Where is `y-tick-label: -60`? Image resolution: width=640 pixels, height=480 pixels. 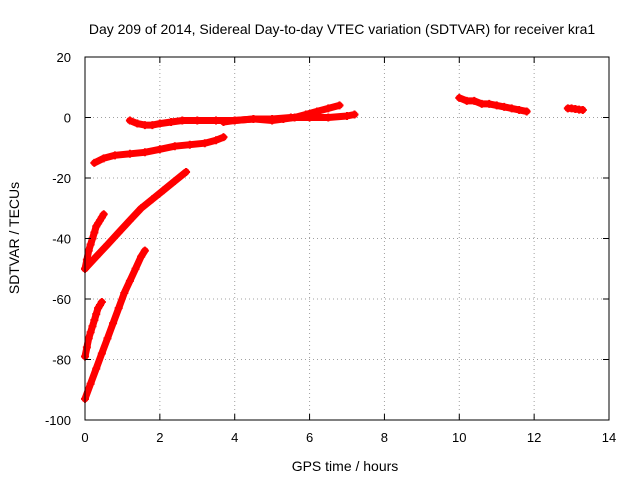
y-tick-label: -60 is located at coordinates (61, 299).